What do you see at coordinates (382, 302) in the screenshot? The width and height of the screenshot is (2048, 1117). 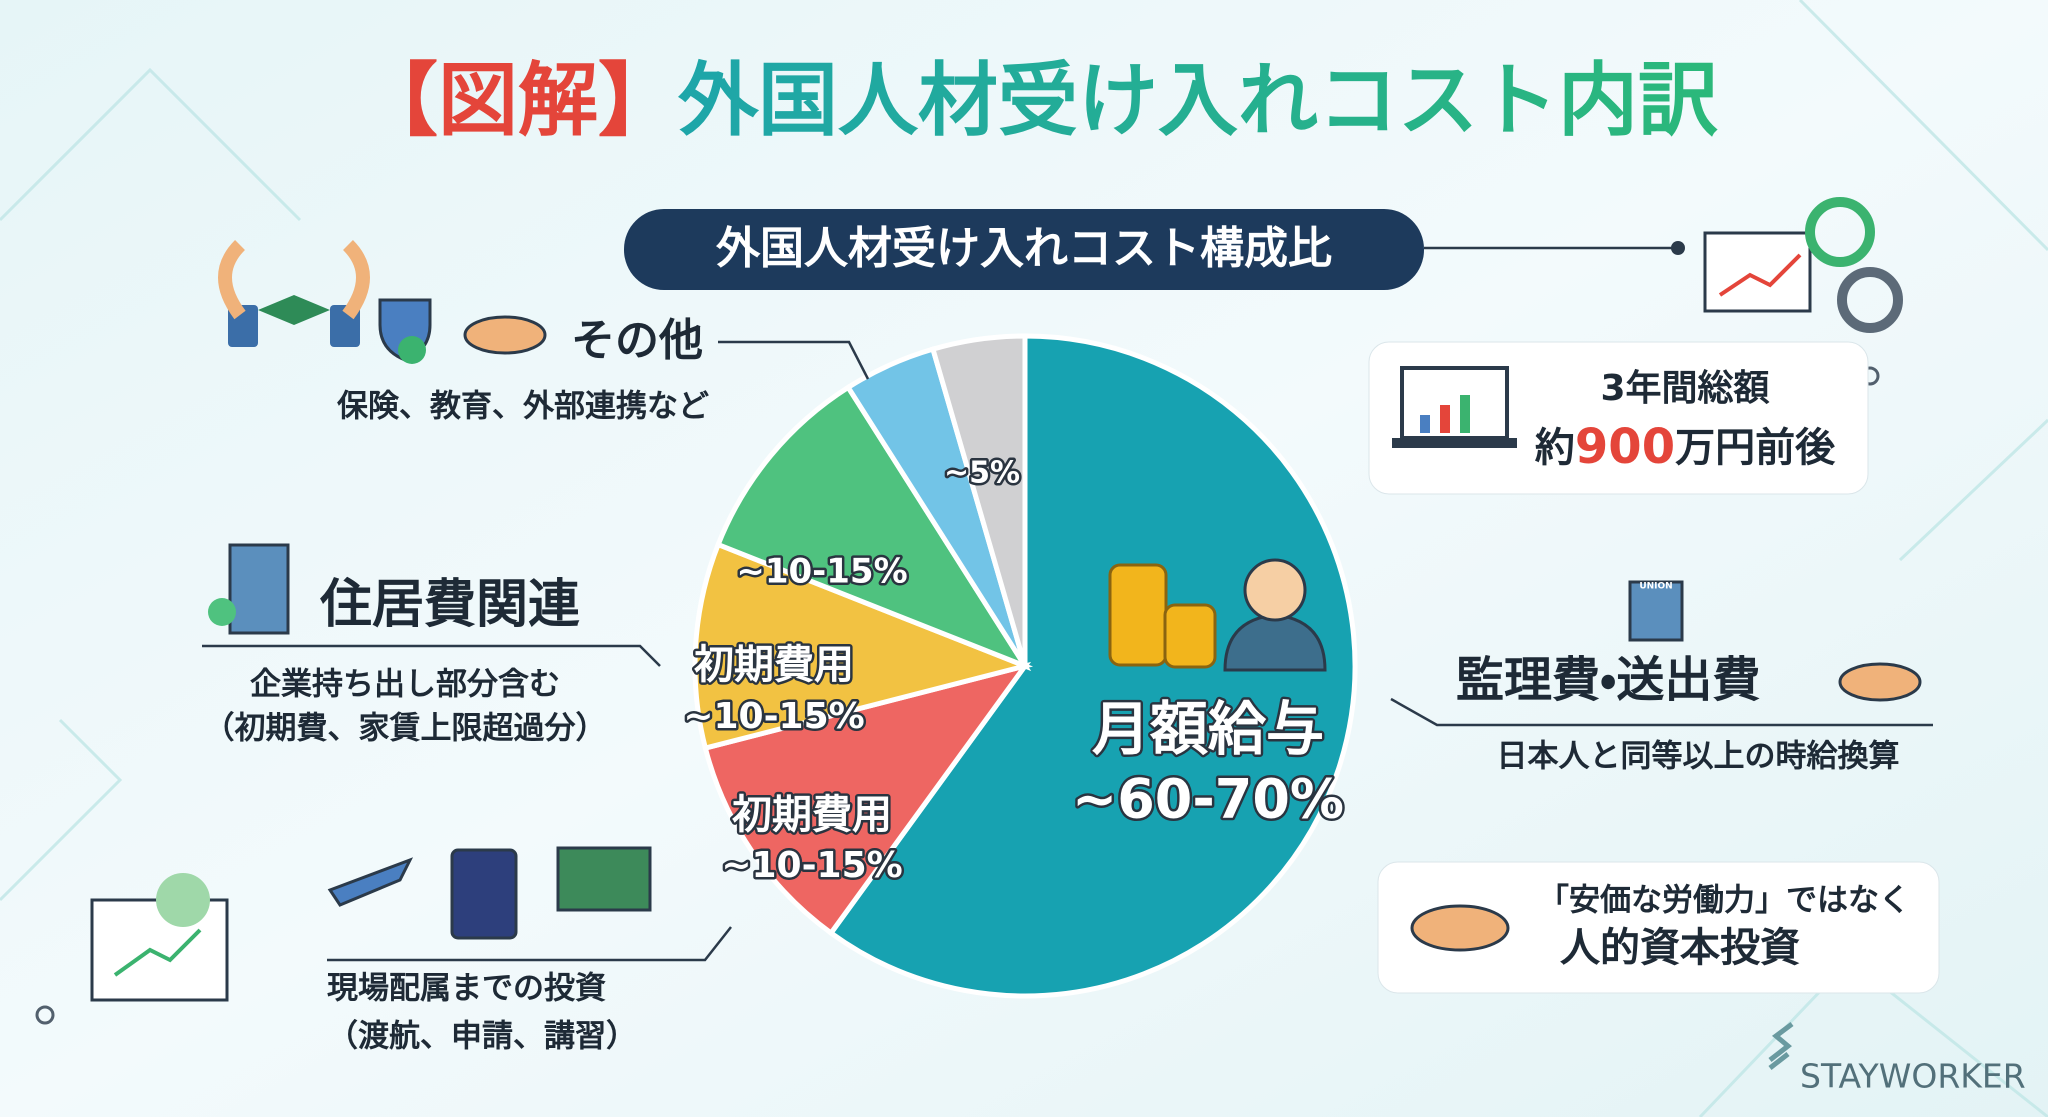 I see `icons` at bounding box center [382, 302].